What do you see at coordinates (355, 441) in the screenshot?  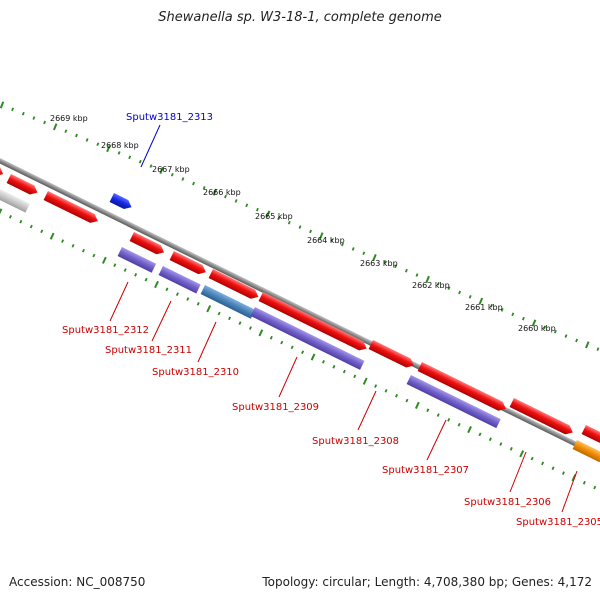 I see `gene-label-2308: Sputw3181_2308` at bounding box center [355, 441].